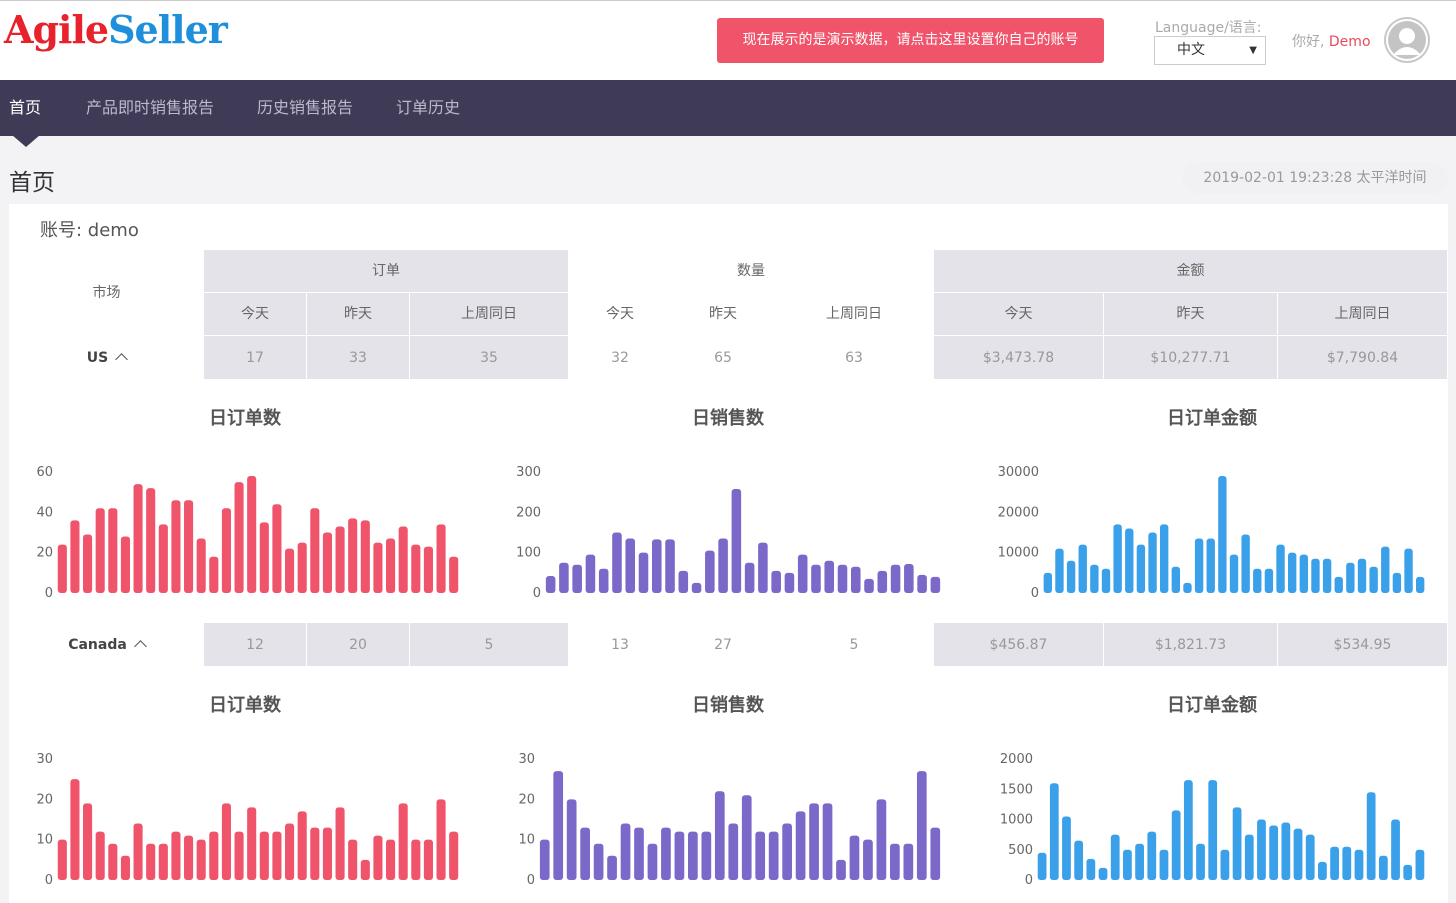  What do you see at coordinates (305, 107) in the screenshot?
I see `nav-item-history-report: 历史销售报告` at bounding box center [305, 107].